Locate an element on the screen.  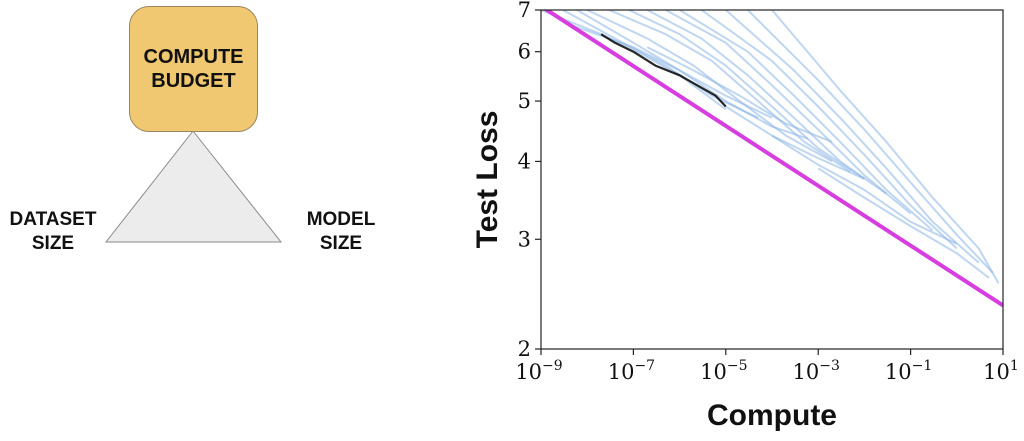
x-ticks-group: 10⁻⁹ 10⁻⁷ 10⁻⁵ 10⁻³ 10⁻¹ 10¹ is located at coordinates (767, 366).